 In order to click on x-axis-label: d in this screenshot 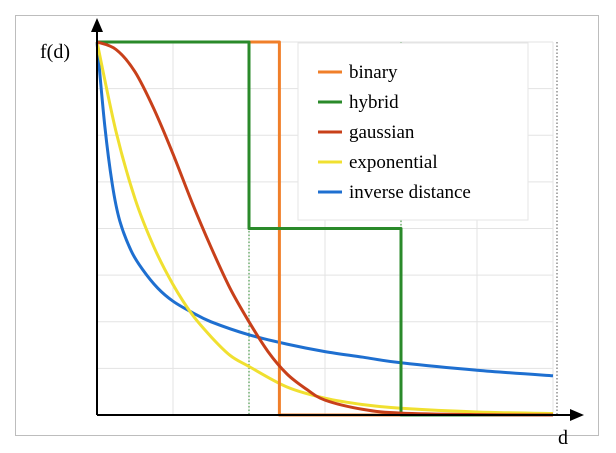, I will do `click(563, 438)`.